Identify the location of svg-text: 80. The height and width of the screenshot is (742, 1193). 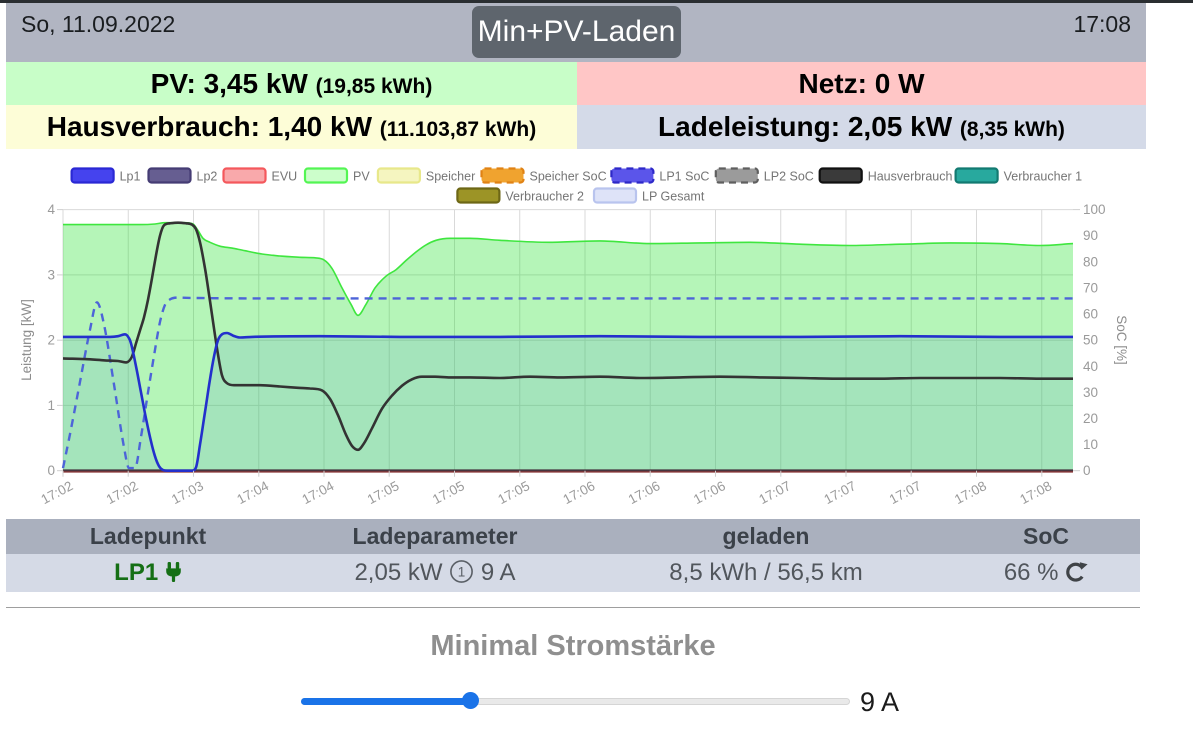
(1090, 261).